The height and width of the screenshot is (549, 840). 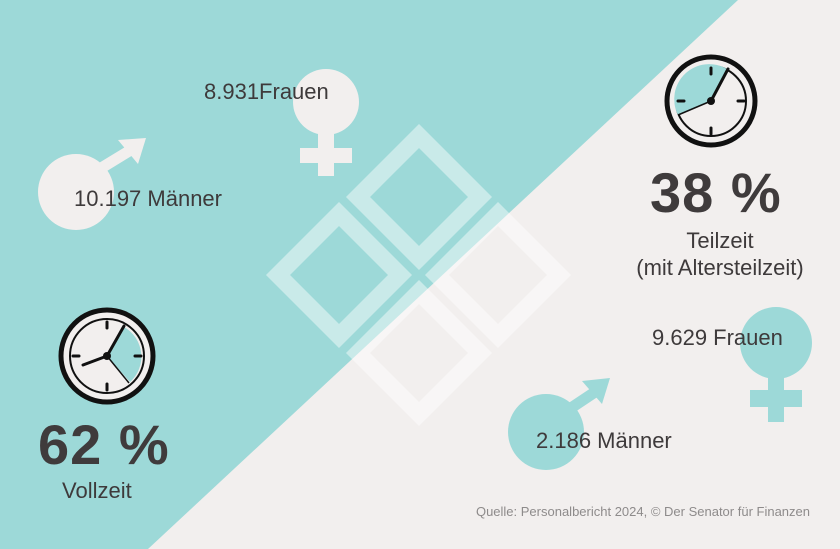 I want to click on teilzeit-maenner-count: 2.186 Männer, so click(x=604, y=440).